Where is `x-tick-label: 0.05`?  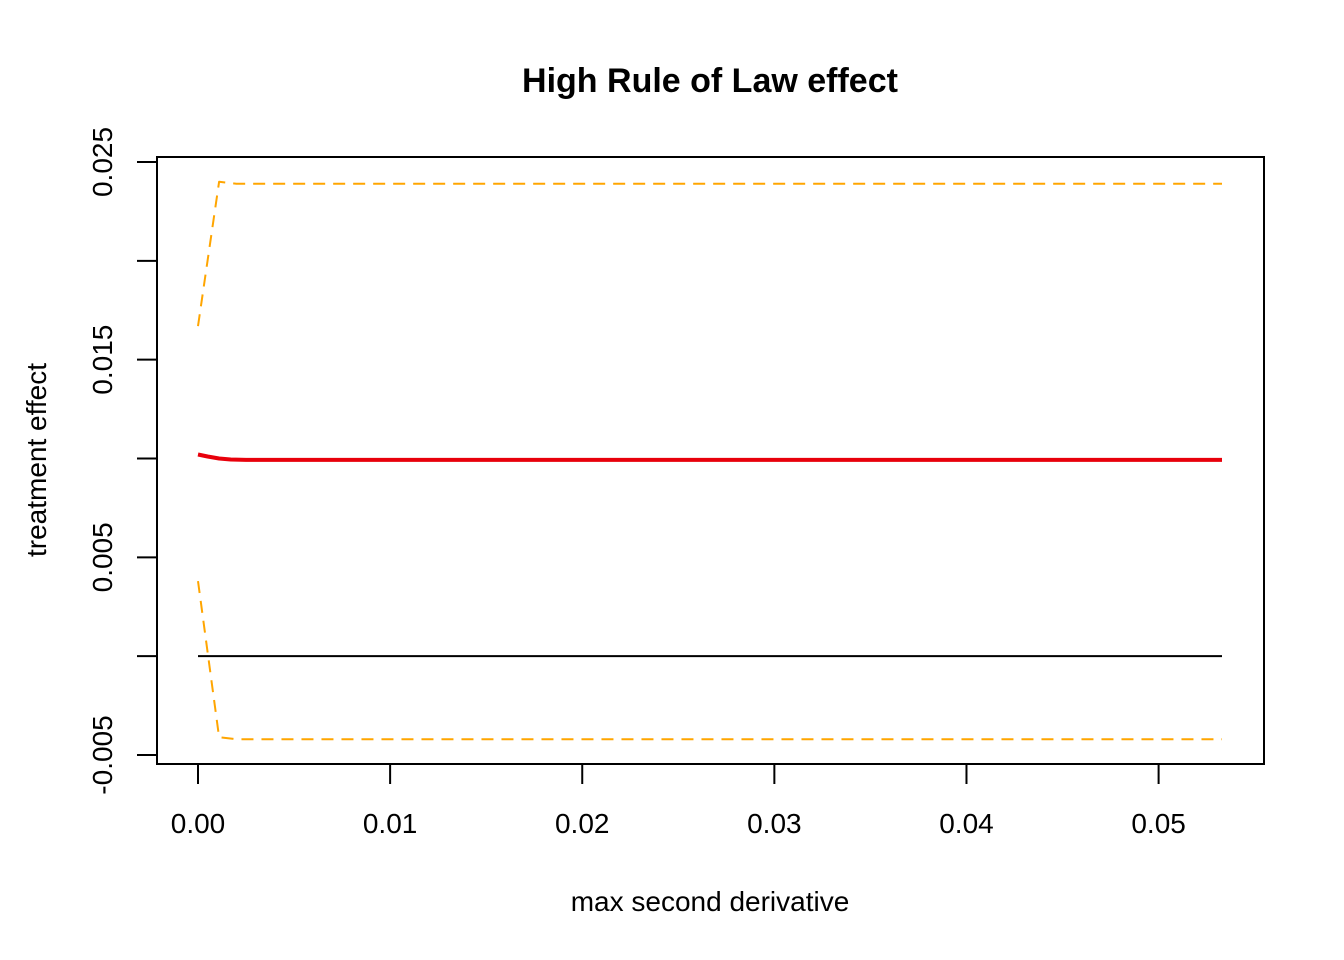 x-tick-label: 0.05 is located at coordinates (1158, 823).